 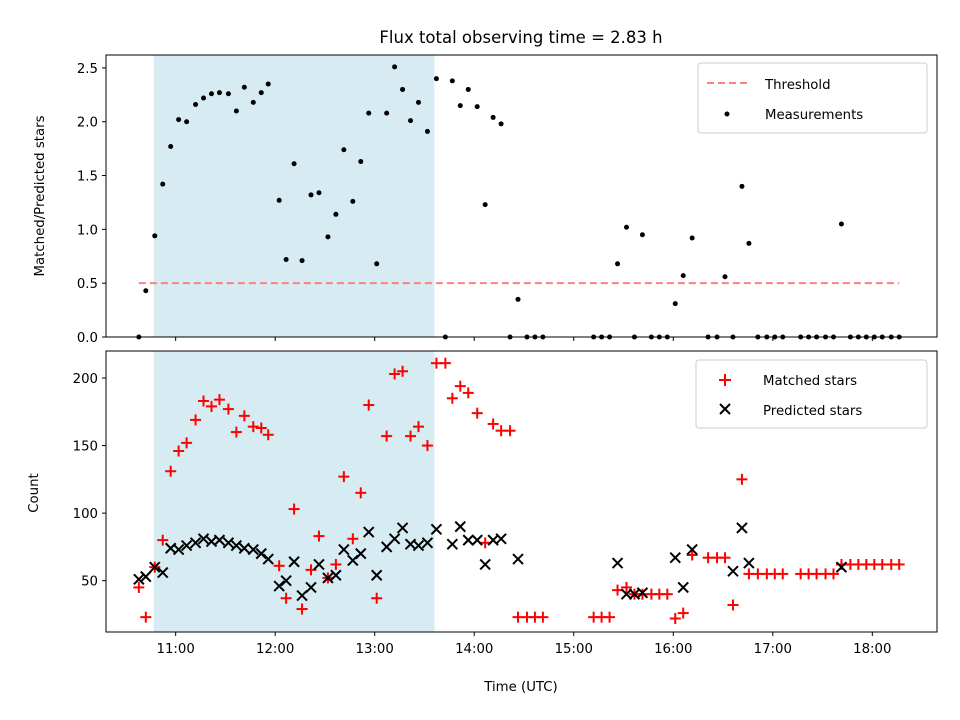 I want to click on legend-matched-label: Matched stars, so click(x=810, y=381).